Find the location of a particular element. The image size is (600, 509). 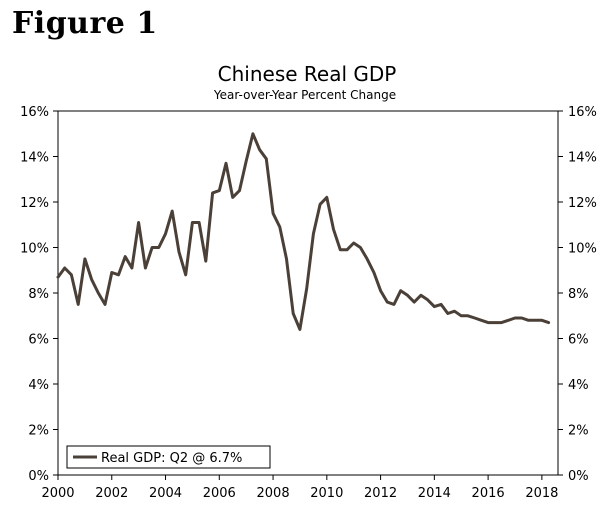

x-tick-label: 2002 is located at coordinates (111, 493).